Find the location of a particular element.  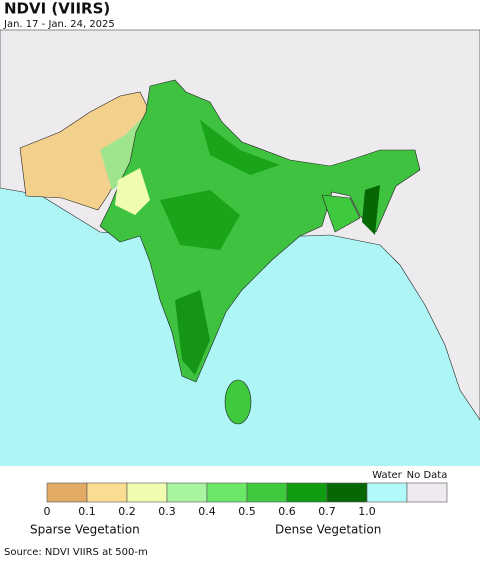

legend-tick-label: 1.0 is located at coordinates (367, 511).